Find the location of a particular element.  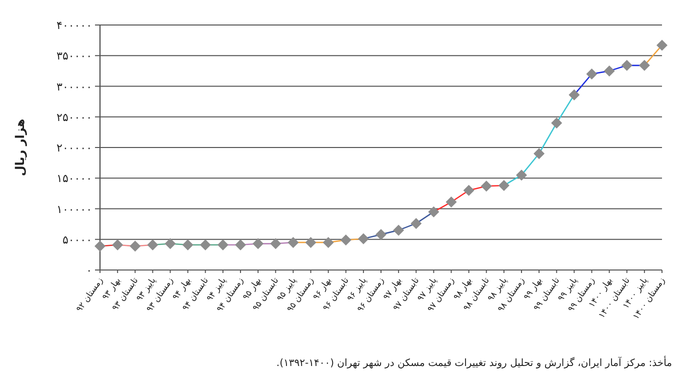

y-tick-label: ۰ is located at coordinates (89, 270).